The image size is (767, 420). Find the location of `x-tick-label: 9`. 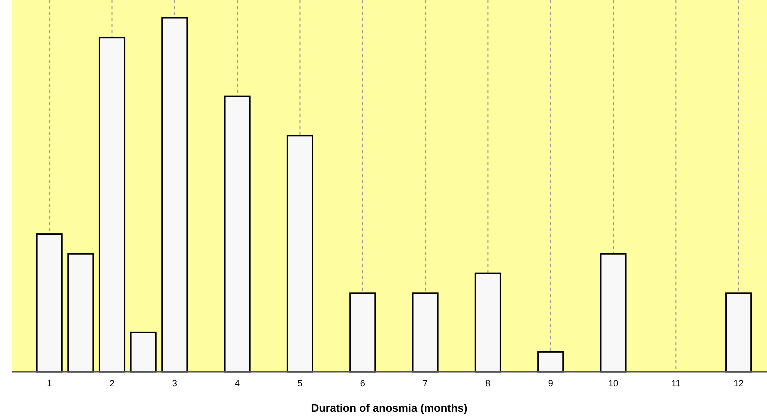

x-tick-label: 9 is located at coordinates (551, 383).